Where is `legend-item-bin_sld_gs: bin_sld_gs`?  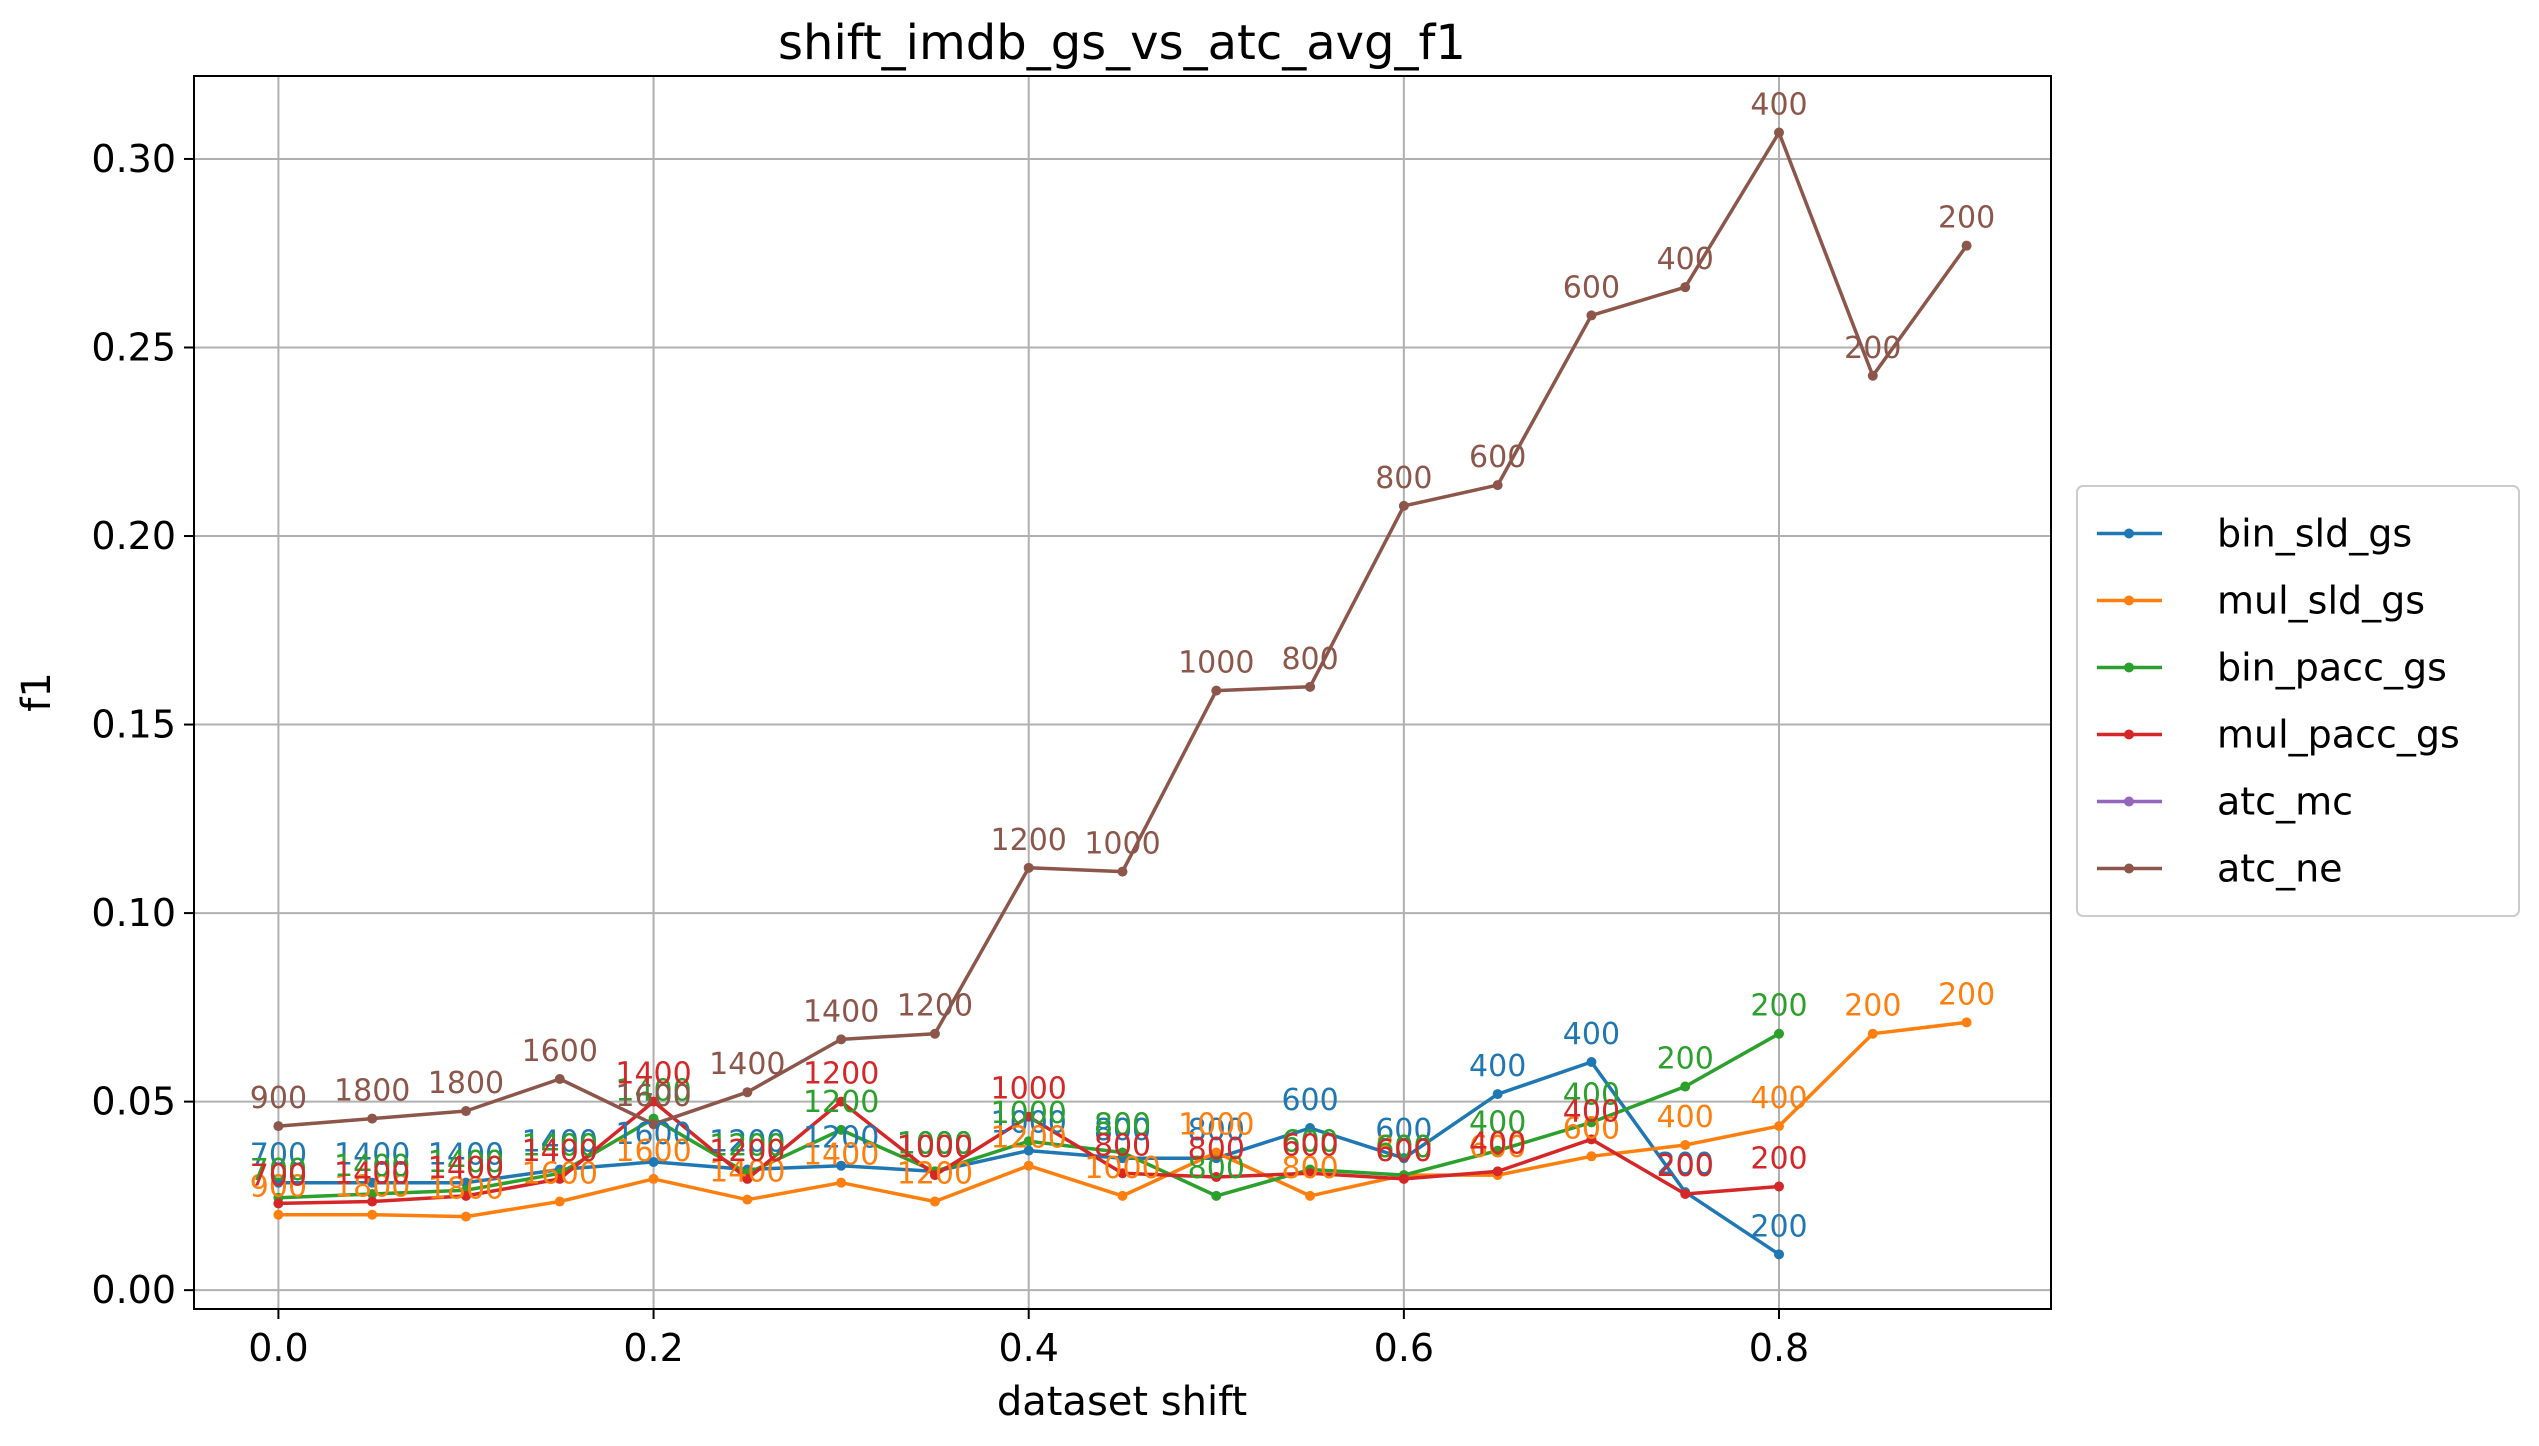
legend-item-bin_sld_gs: bin_sld_gs is located at coordinates (2254, 534).